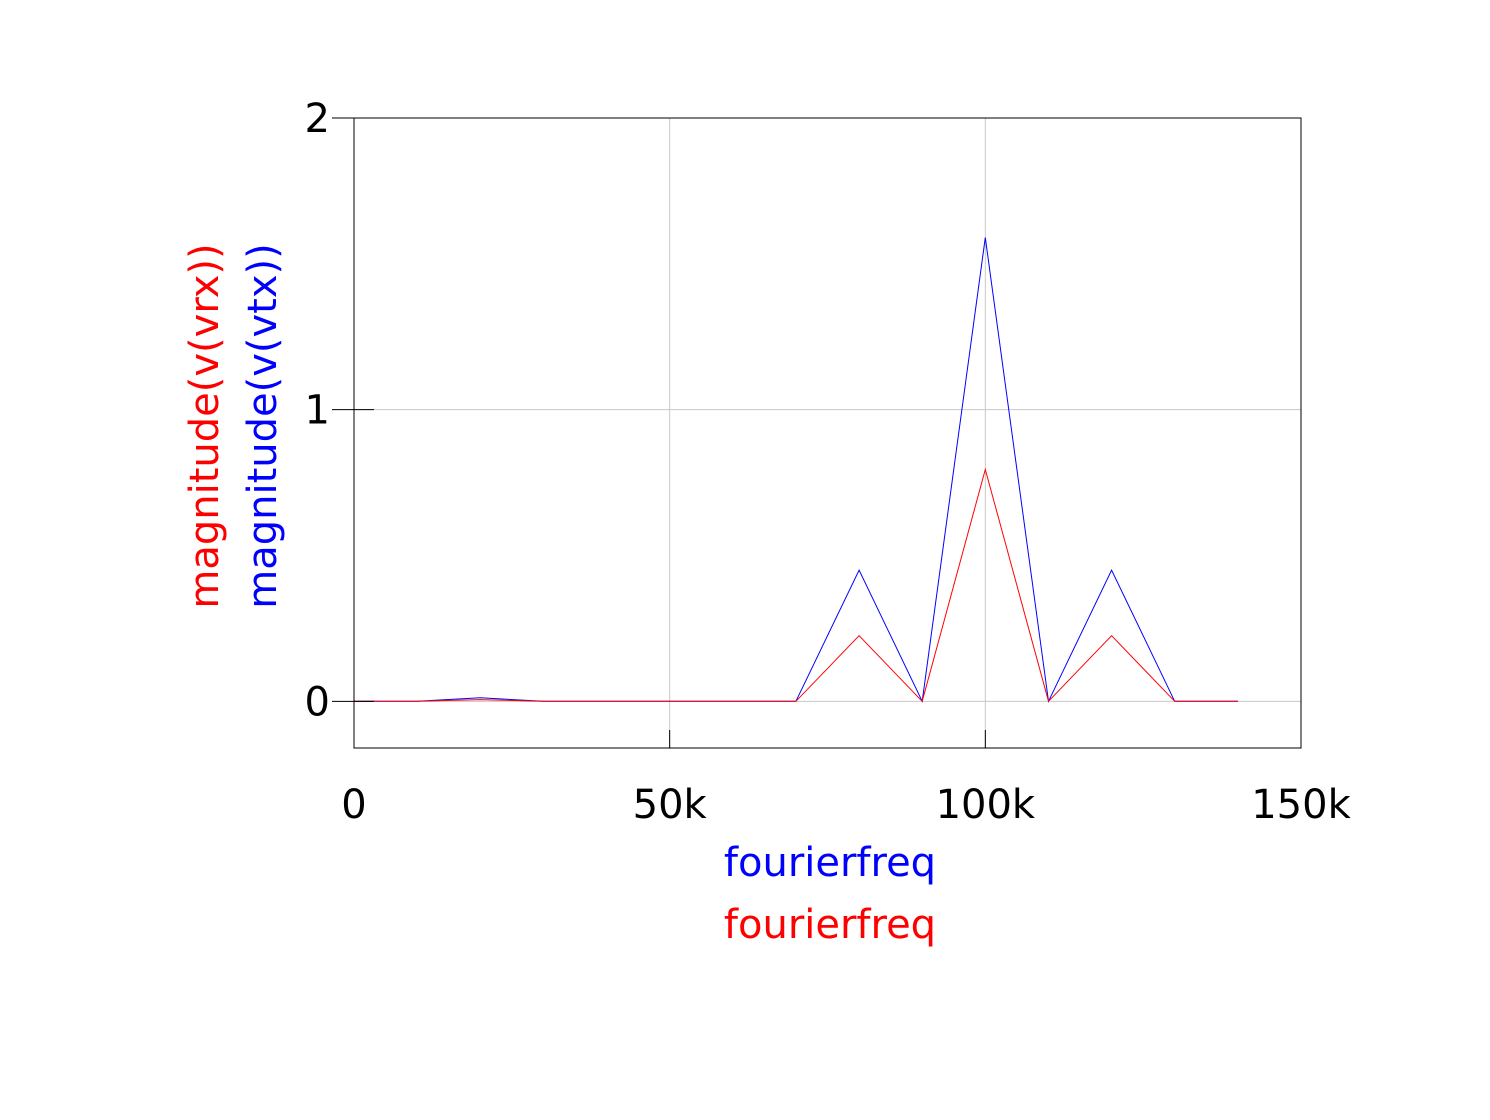 The width and height of the screenshot is (1490, 1120). Describe the element at coordinates (317, 702) in the screenshot. I see `y-tick-label: 0` at that location.